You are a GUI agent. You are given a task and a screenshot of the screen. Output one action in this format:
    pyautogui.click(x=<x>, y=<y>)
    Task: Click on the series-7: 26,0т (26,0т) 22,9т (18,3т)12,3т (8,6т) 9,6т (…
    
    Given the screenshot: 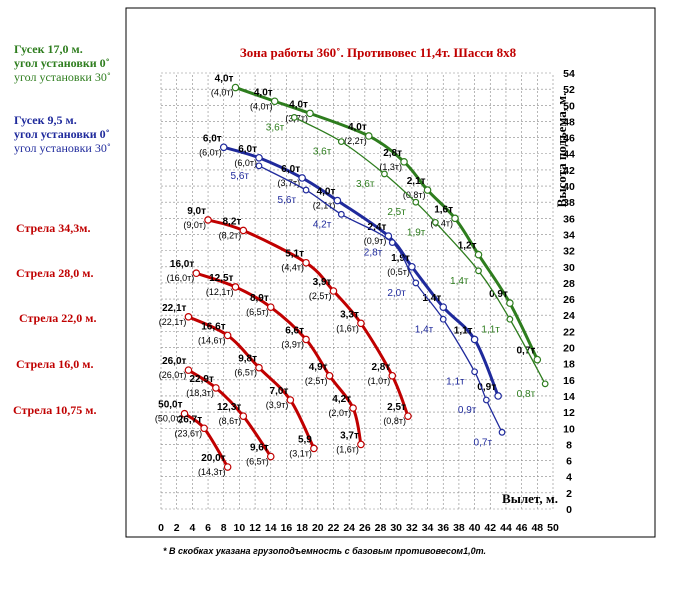 What is the action you would take?
    pyautogui.click(x=217, y=411)
    